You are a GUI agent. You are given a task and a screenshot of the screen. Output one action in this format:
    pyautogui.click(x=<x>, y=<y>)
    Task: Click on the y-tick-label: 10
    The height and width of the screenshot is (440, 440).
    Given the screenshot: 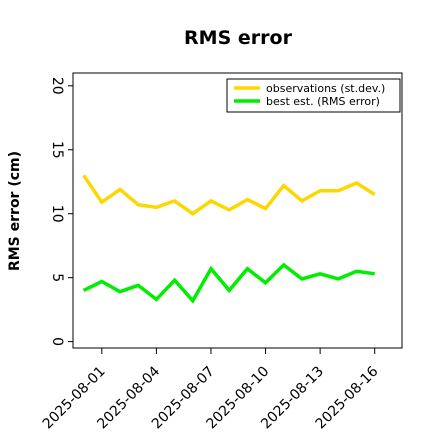 What is the action you would take?
    pyautogui.click(x=57, y=214)
    